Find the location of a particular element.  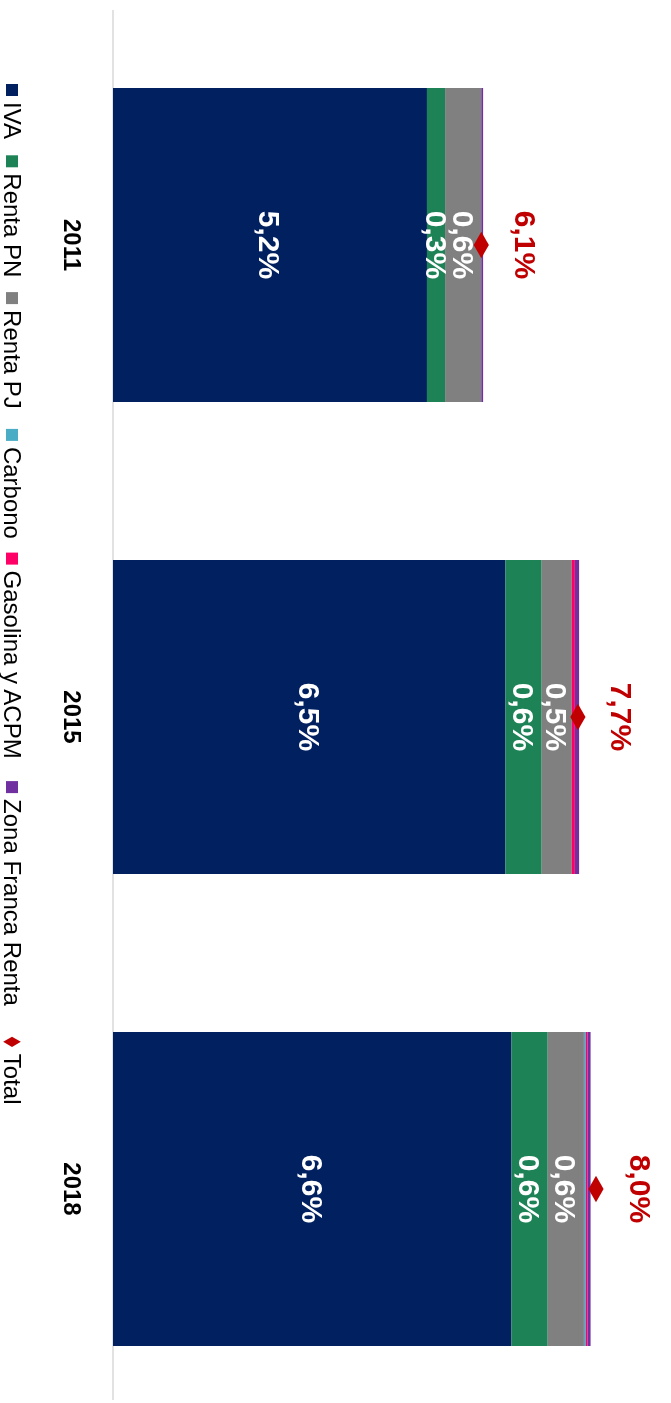

data-label: 6,1% is located at coordinates (525, 245).